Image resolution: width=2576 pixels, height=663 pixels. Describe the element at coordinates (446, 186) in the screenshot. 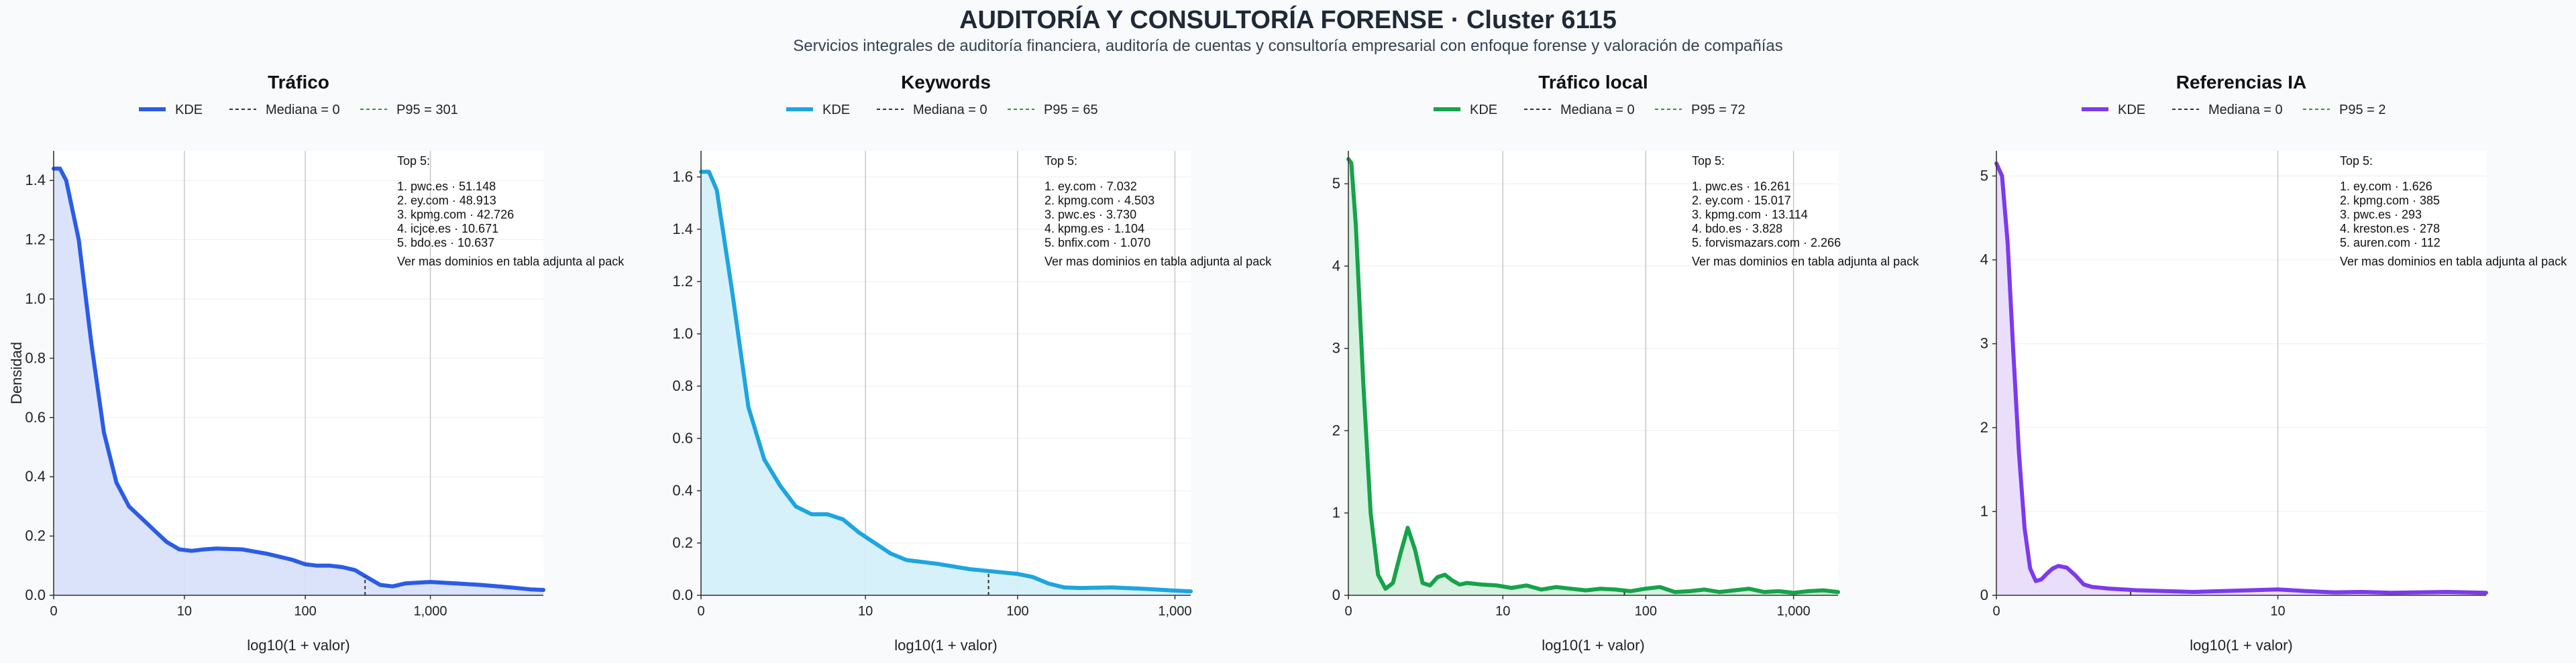

I see `top5-item: 1. pwc.es · 51.148` at that location.